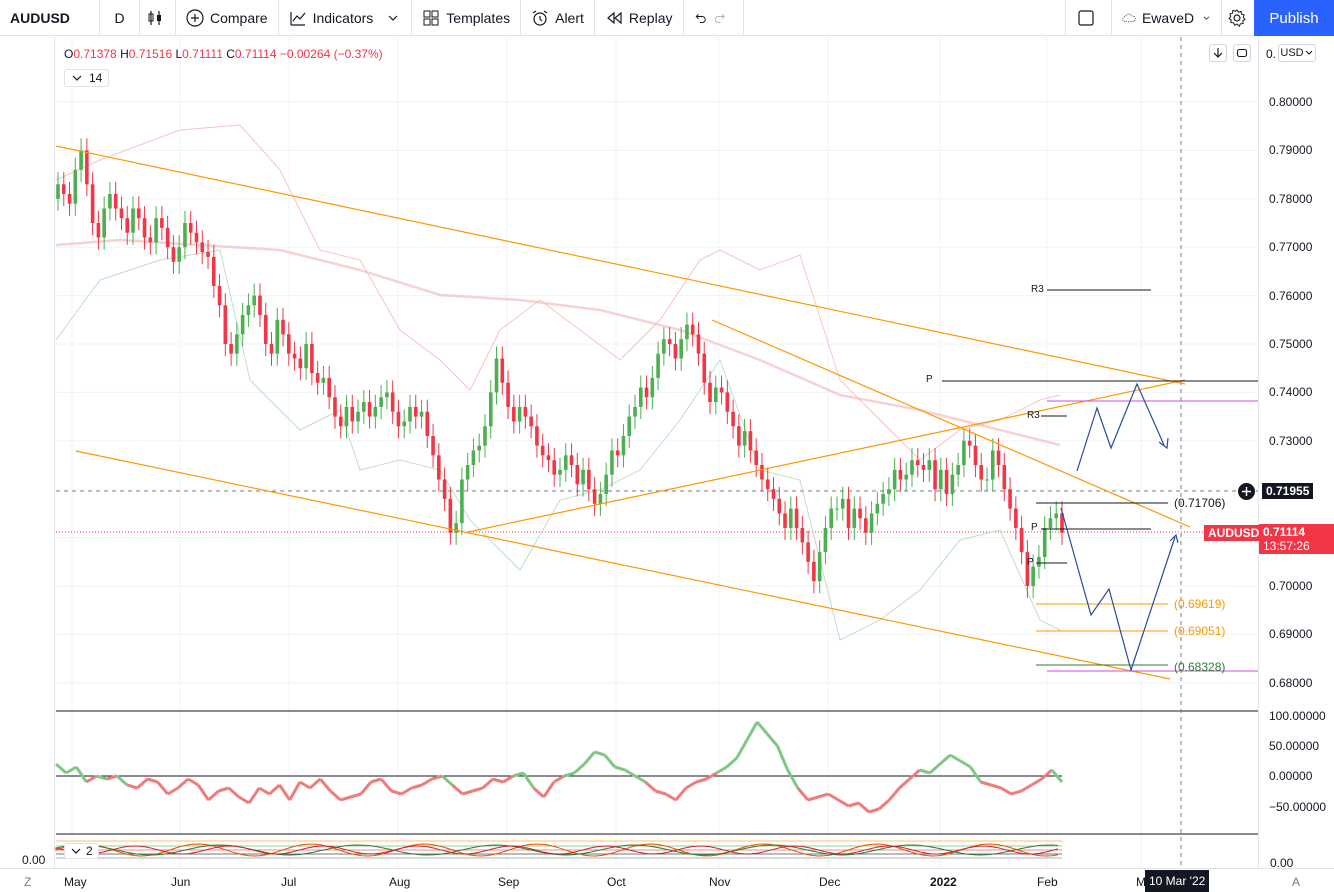  What do you see at coordinates (230, 54) in the screenshot?
I see `close-key: C` at bounding box center [230, 54].